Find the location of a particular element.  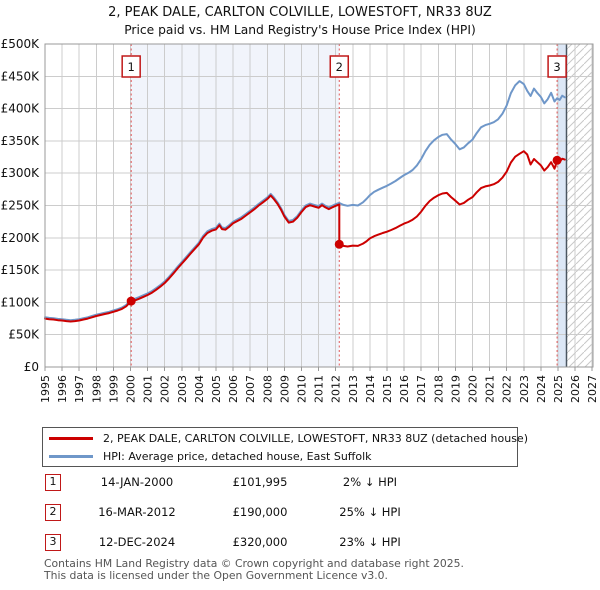

sale-3-vs-hpi: 23% ↓ HPI is located at coordinates (370, 542).